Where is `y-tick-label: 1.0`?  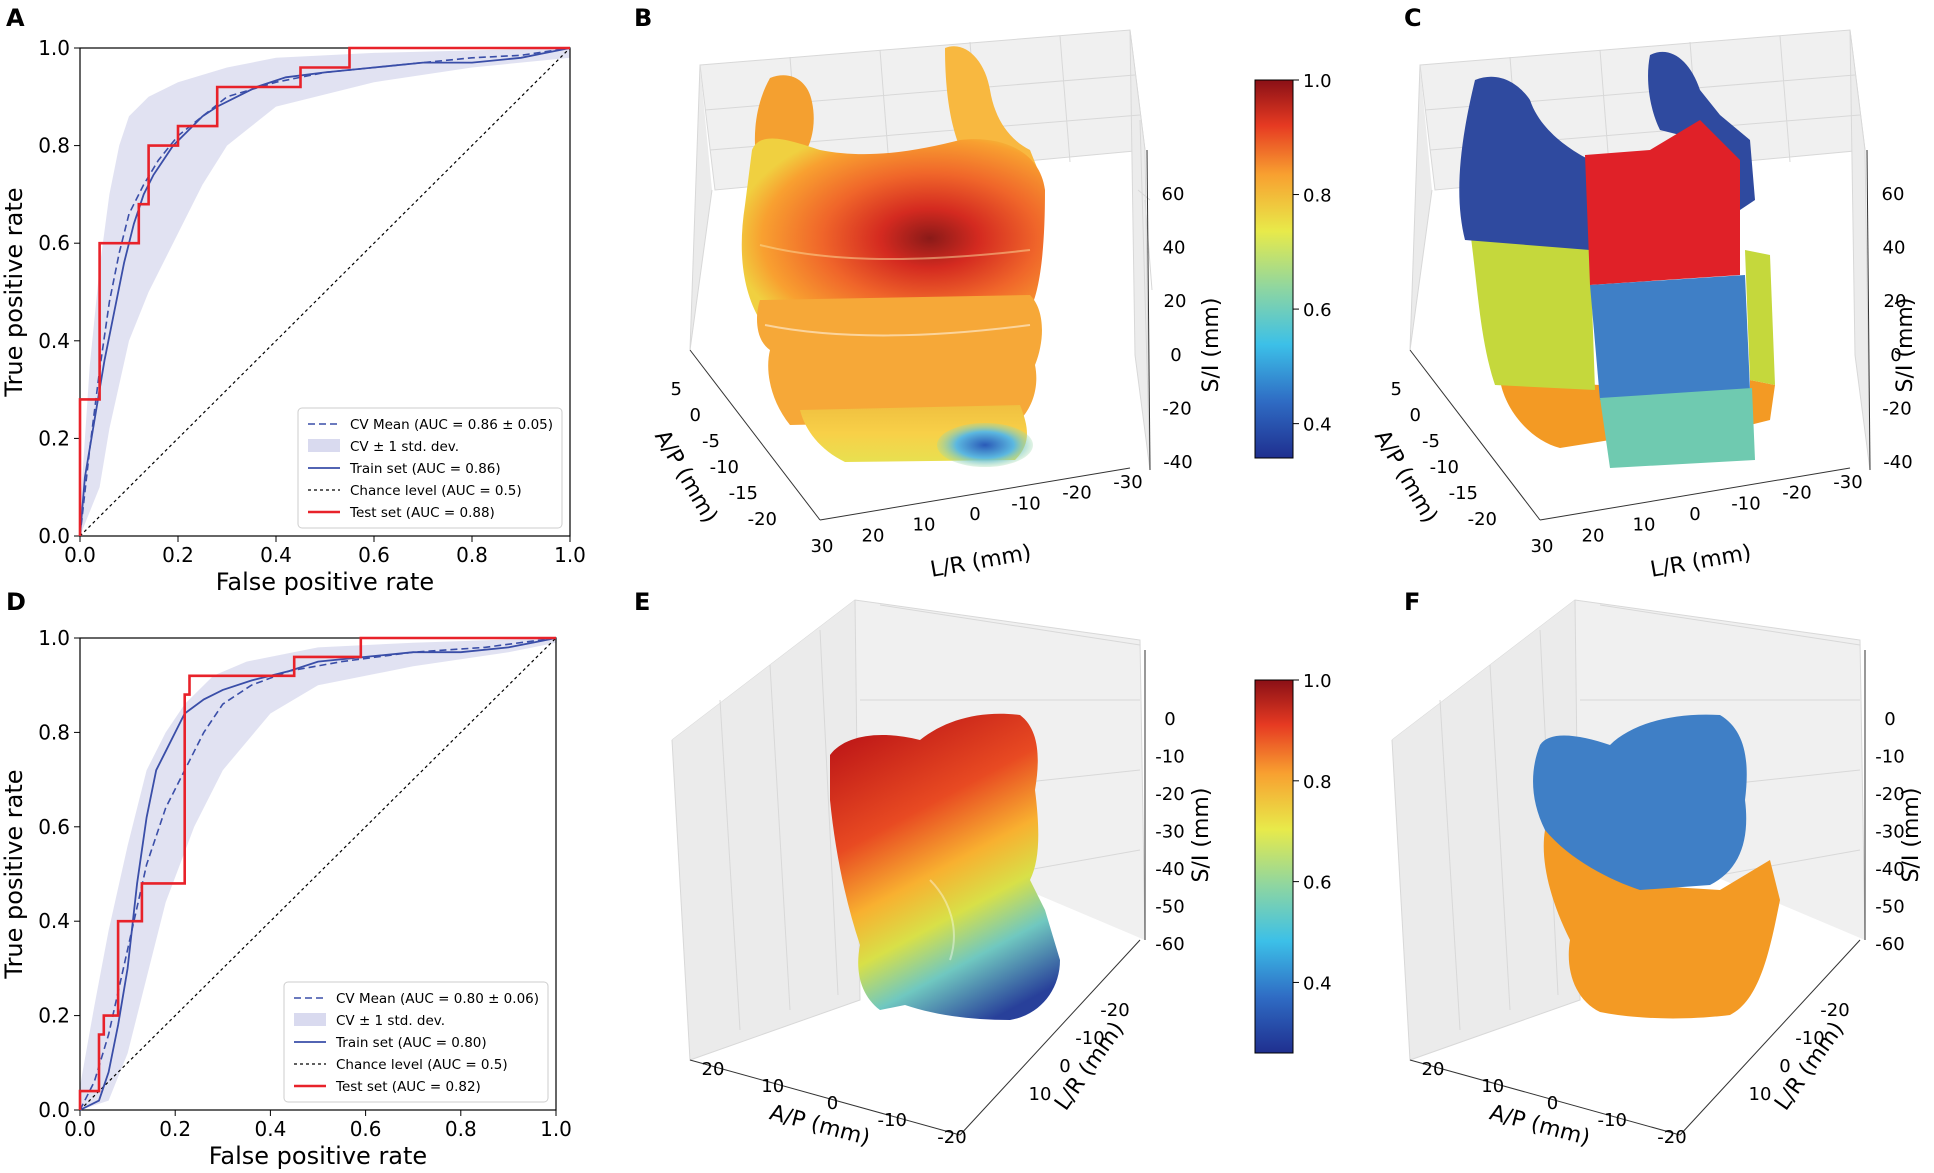 y-tick-label: 1.0 is located at coordinates (54, 638).